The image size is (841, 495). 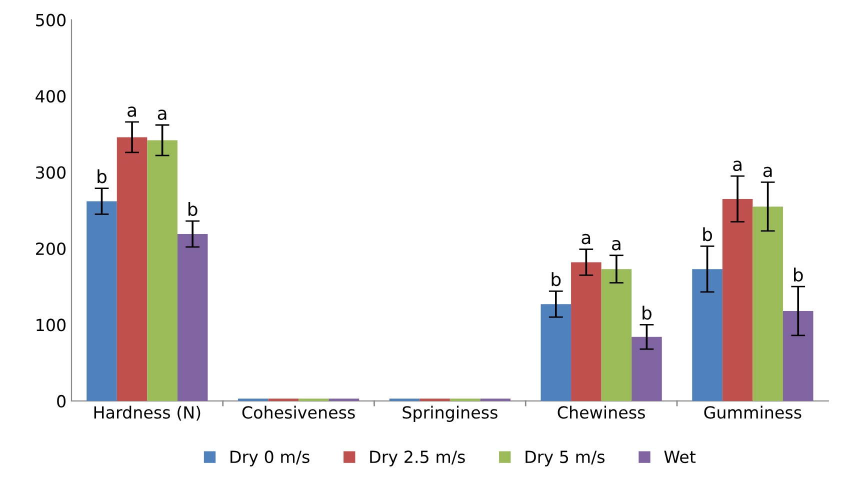 What do you see at coordinates (565, 458) in the screenshot?
I see `legend-label: Dry 5 m/s` at bounding box center [565, 458].